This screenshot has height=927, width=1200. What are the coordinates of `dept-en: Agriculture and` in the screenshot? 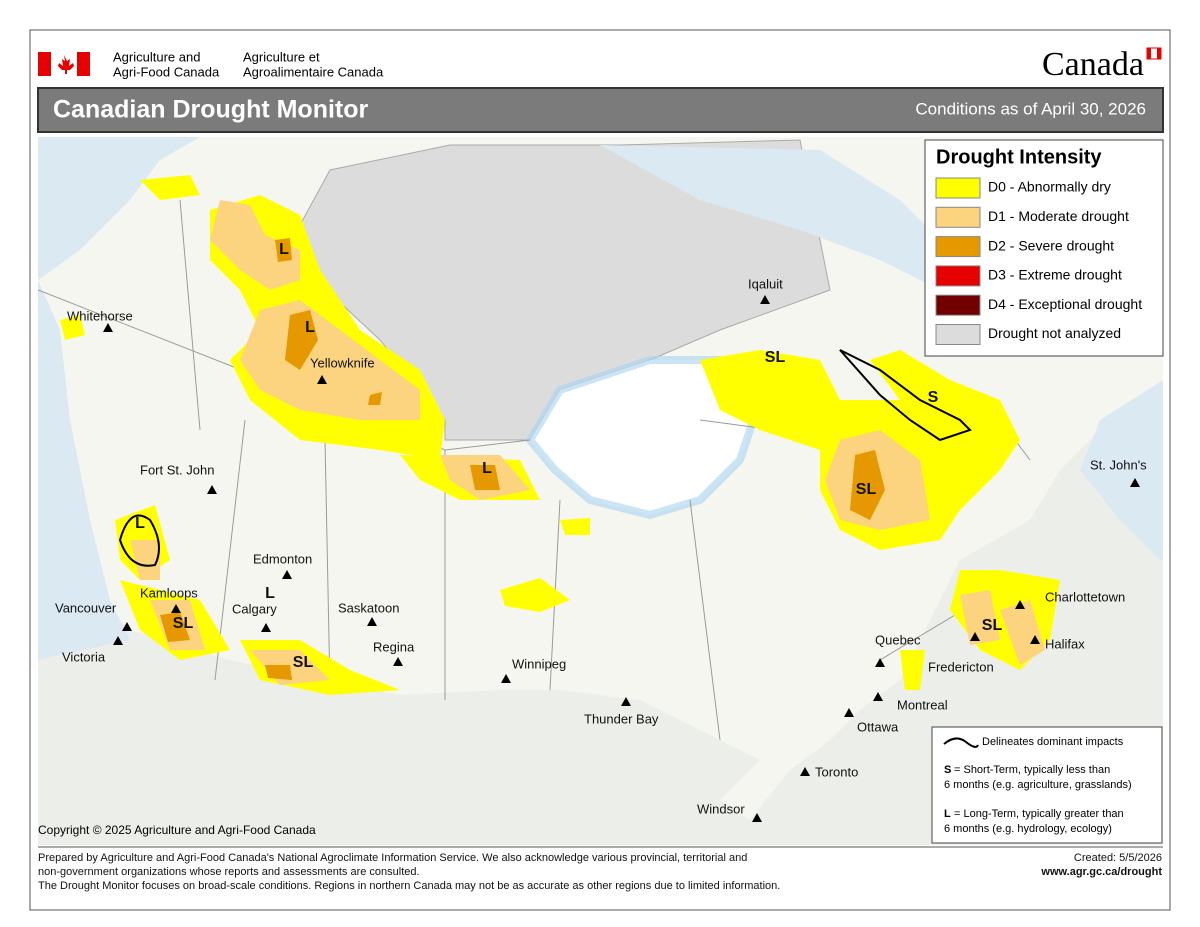 It's located at (156, 56).